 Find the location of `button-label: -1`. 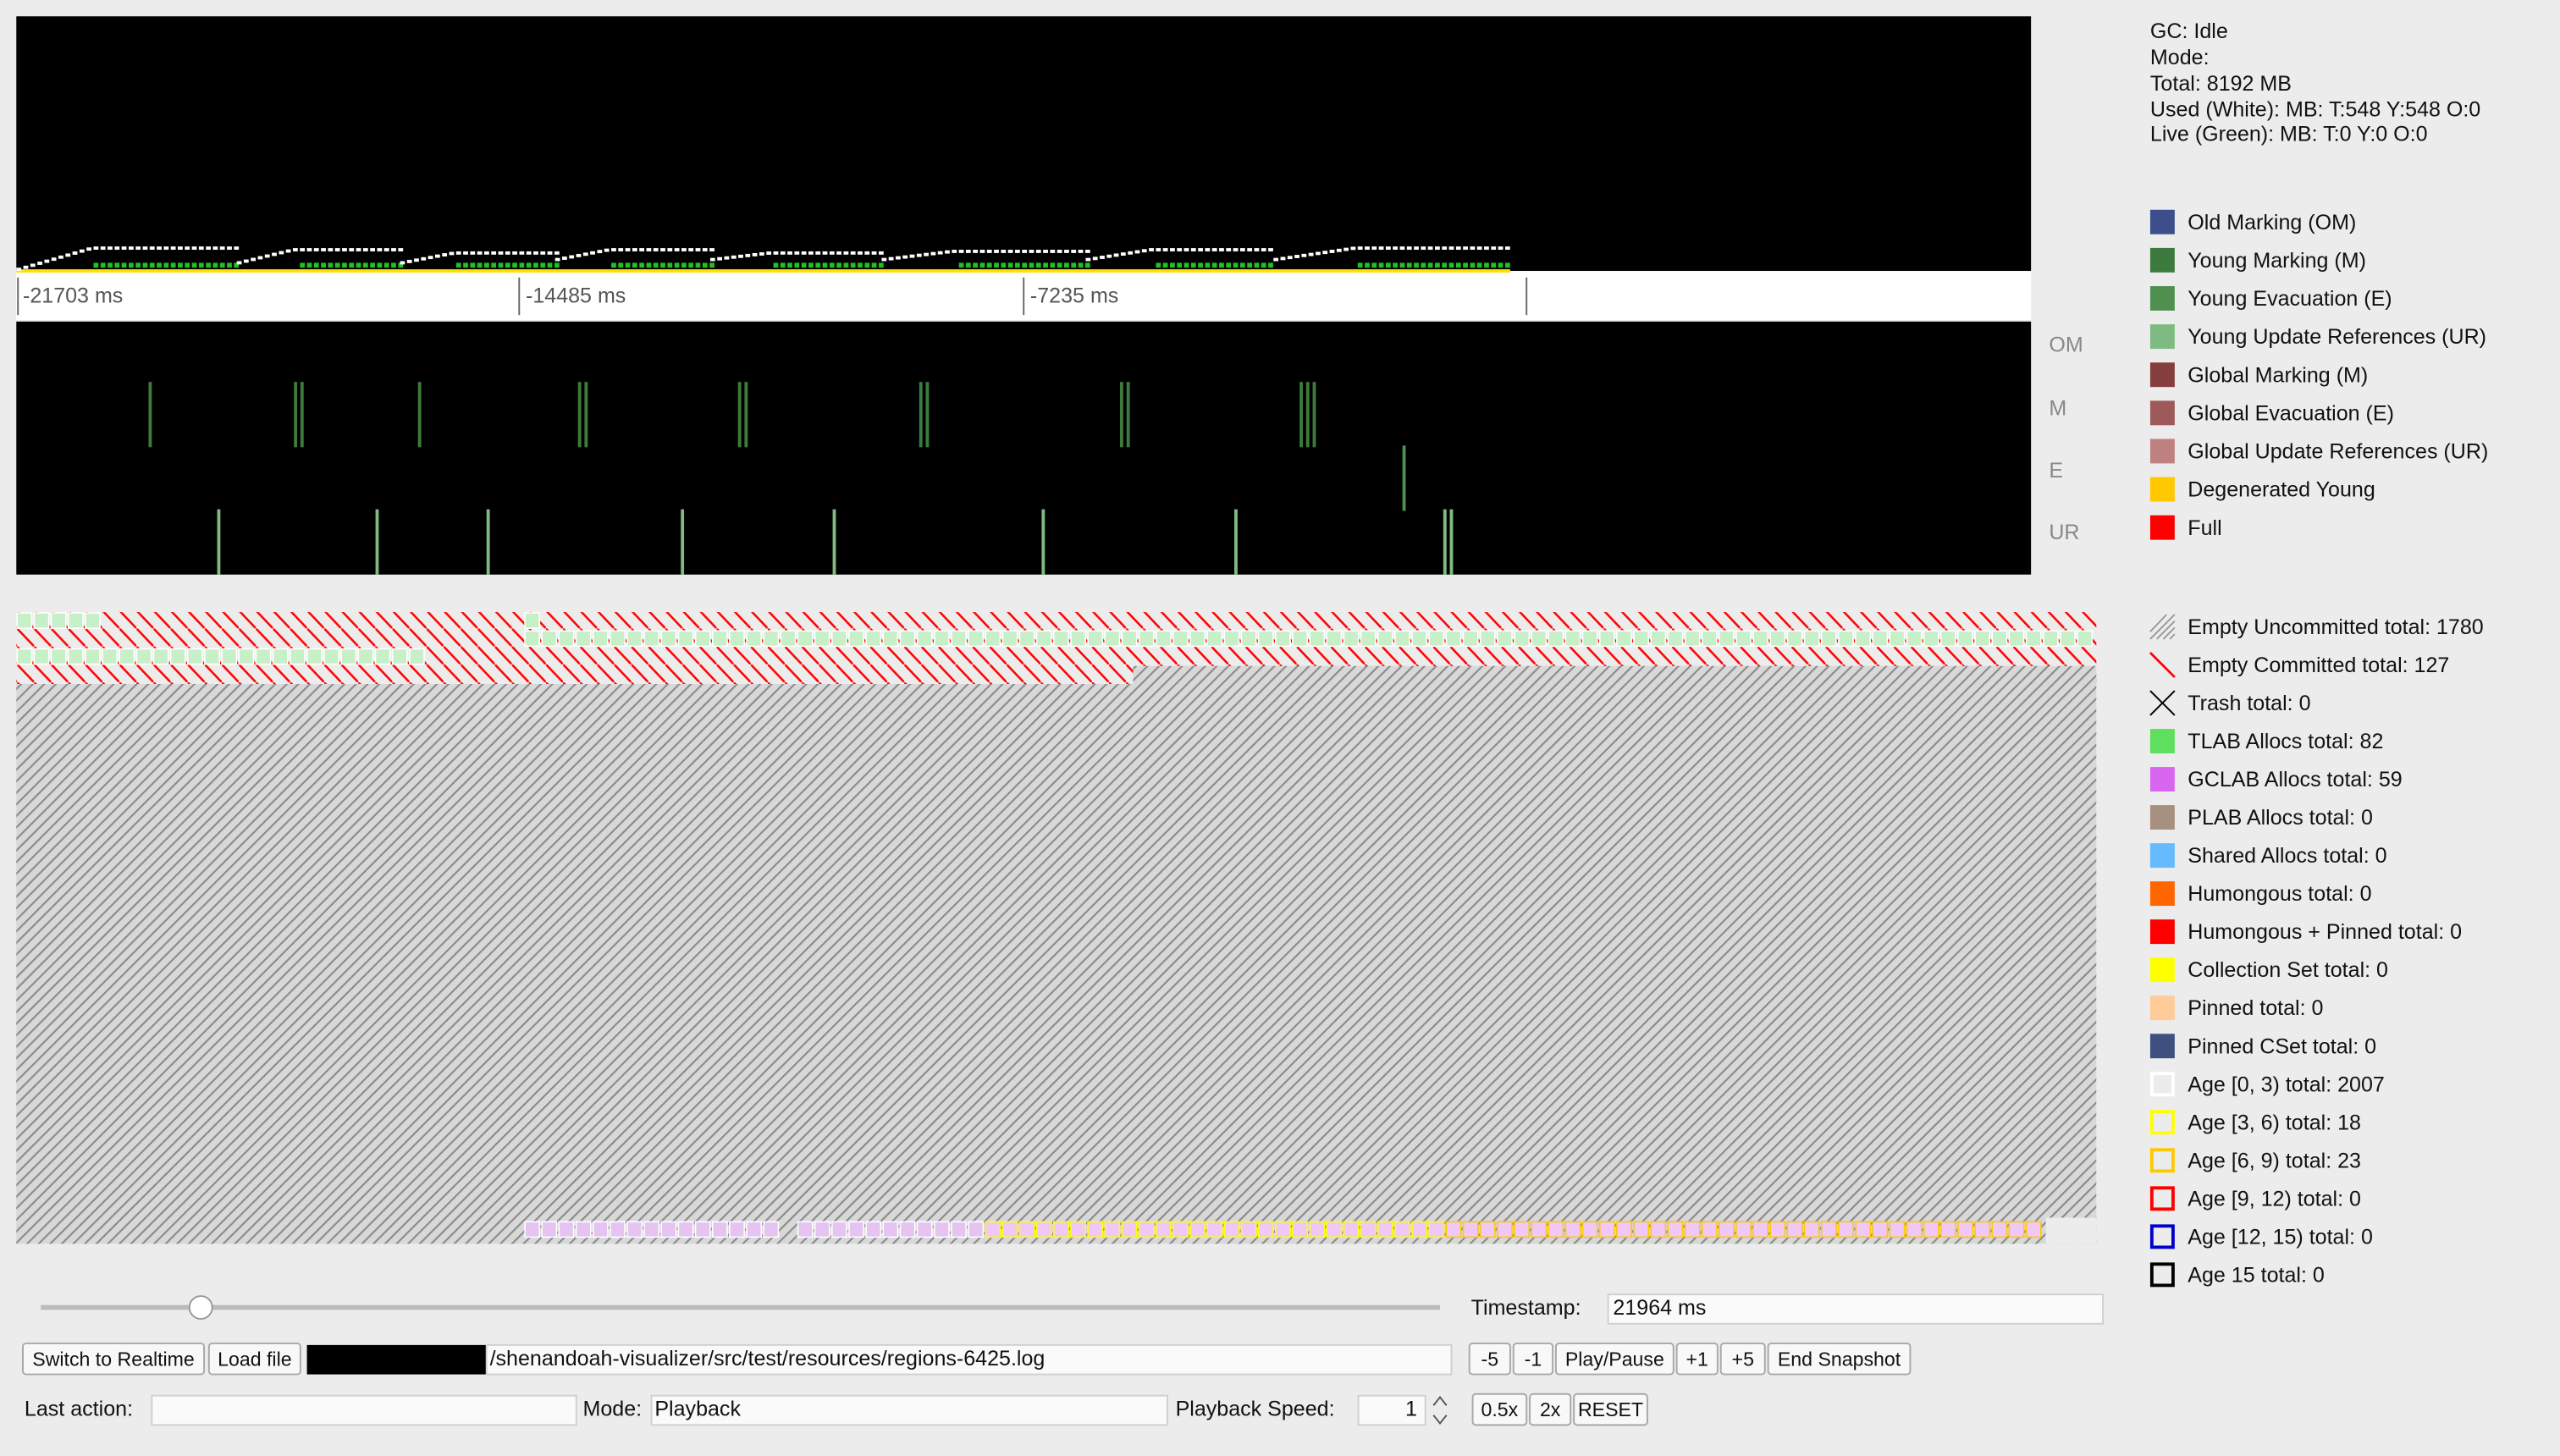

button-label: -1 is located at coordinates (1533, 1359).